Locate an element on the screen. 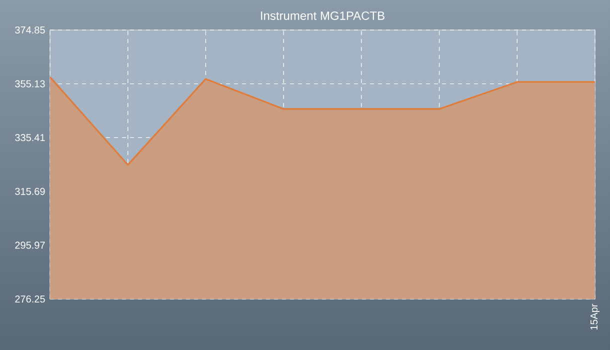  y-tick-label: 276.25 is located at coordinates (30, 299).